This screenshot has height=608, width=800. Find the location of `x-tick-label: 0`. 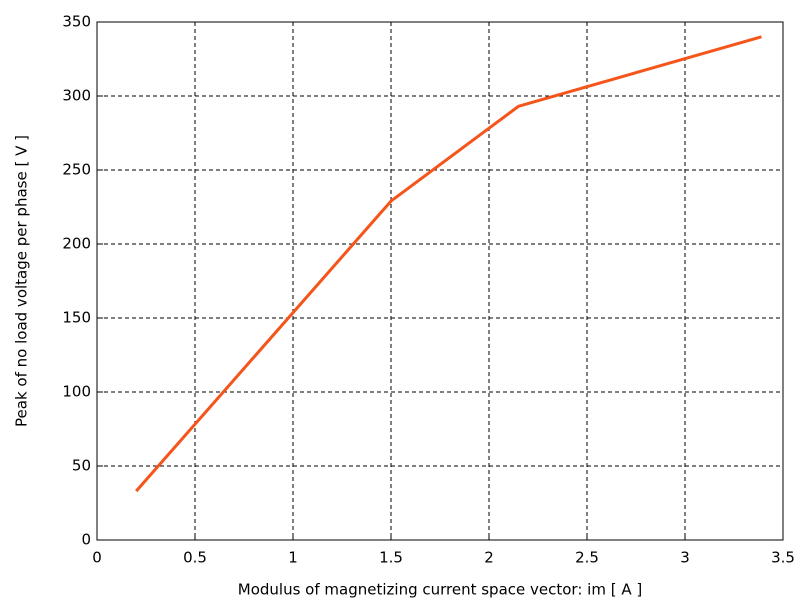

x-tick-label: 0 is located at coordinates (97, 558).